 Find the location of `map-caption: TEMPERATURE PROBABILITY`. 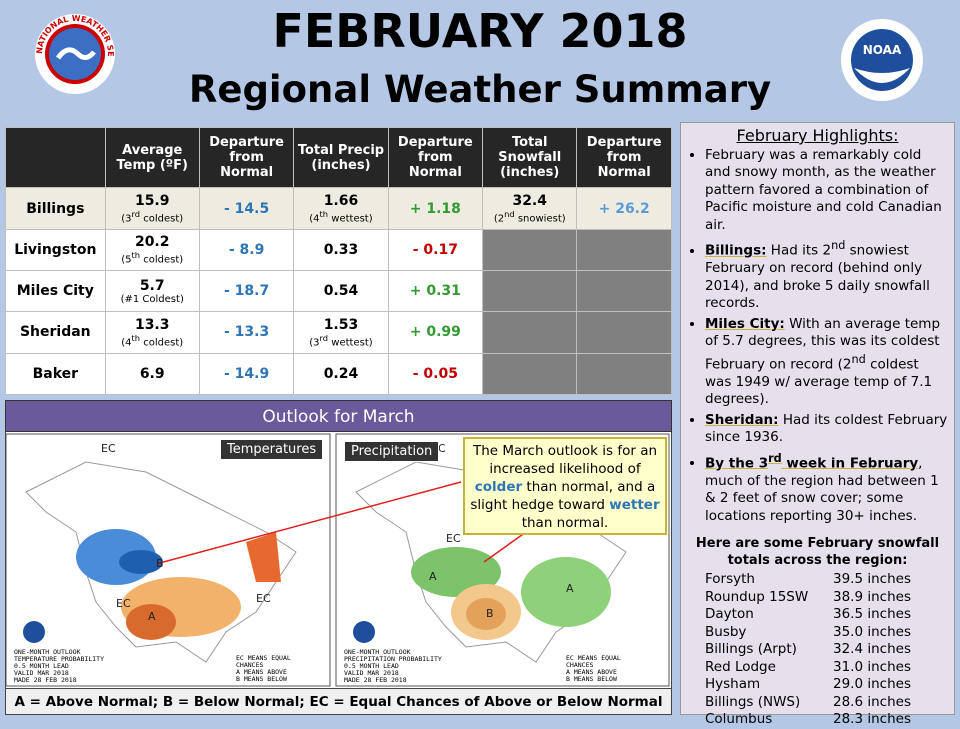

map-caption: TEMPERATURE PROBABILITY is located at coordinates (59, 659).